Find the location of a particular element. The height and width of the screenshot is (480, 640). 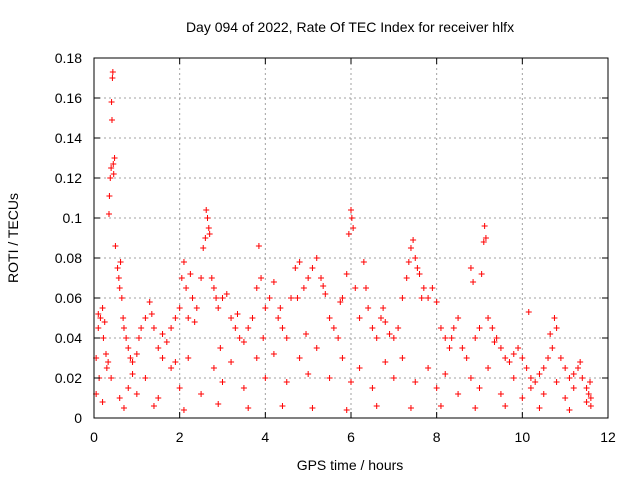

x-tick-label: 12 is located at coordinates (608, 437).